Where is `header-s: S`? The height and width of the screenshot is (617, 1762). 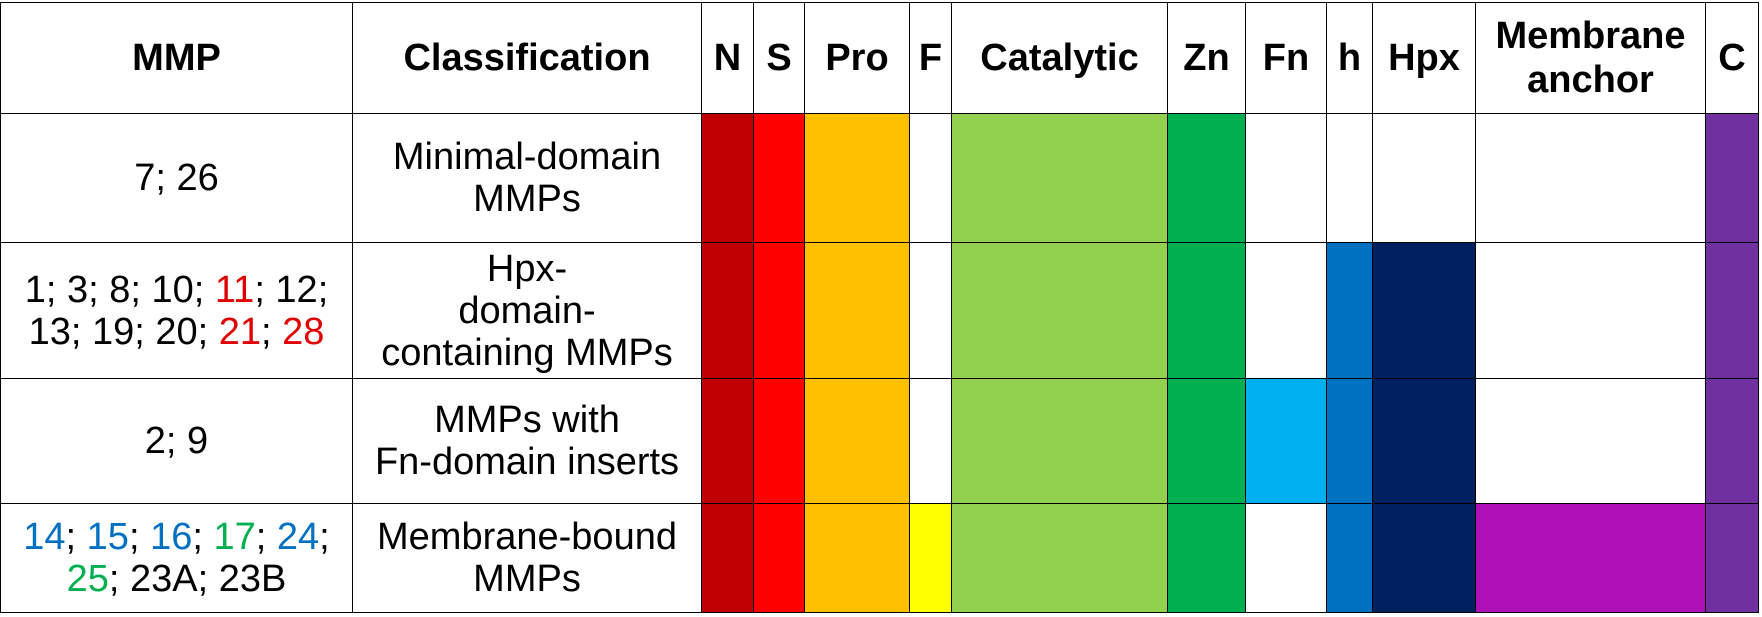
header-s: S is located at coordinates (779, 58).